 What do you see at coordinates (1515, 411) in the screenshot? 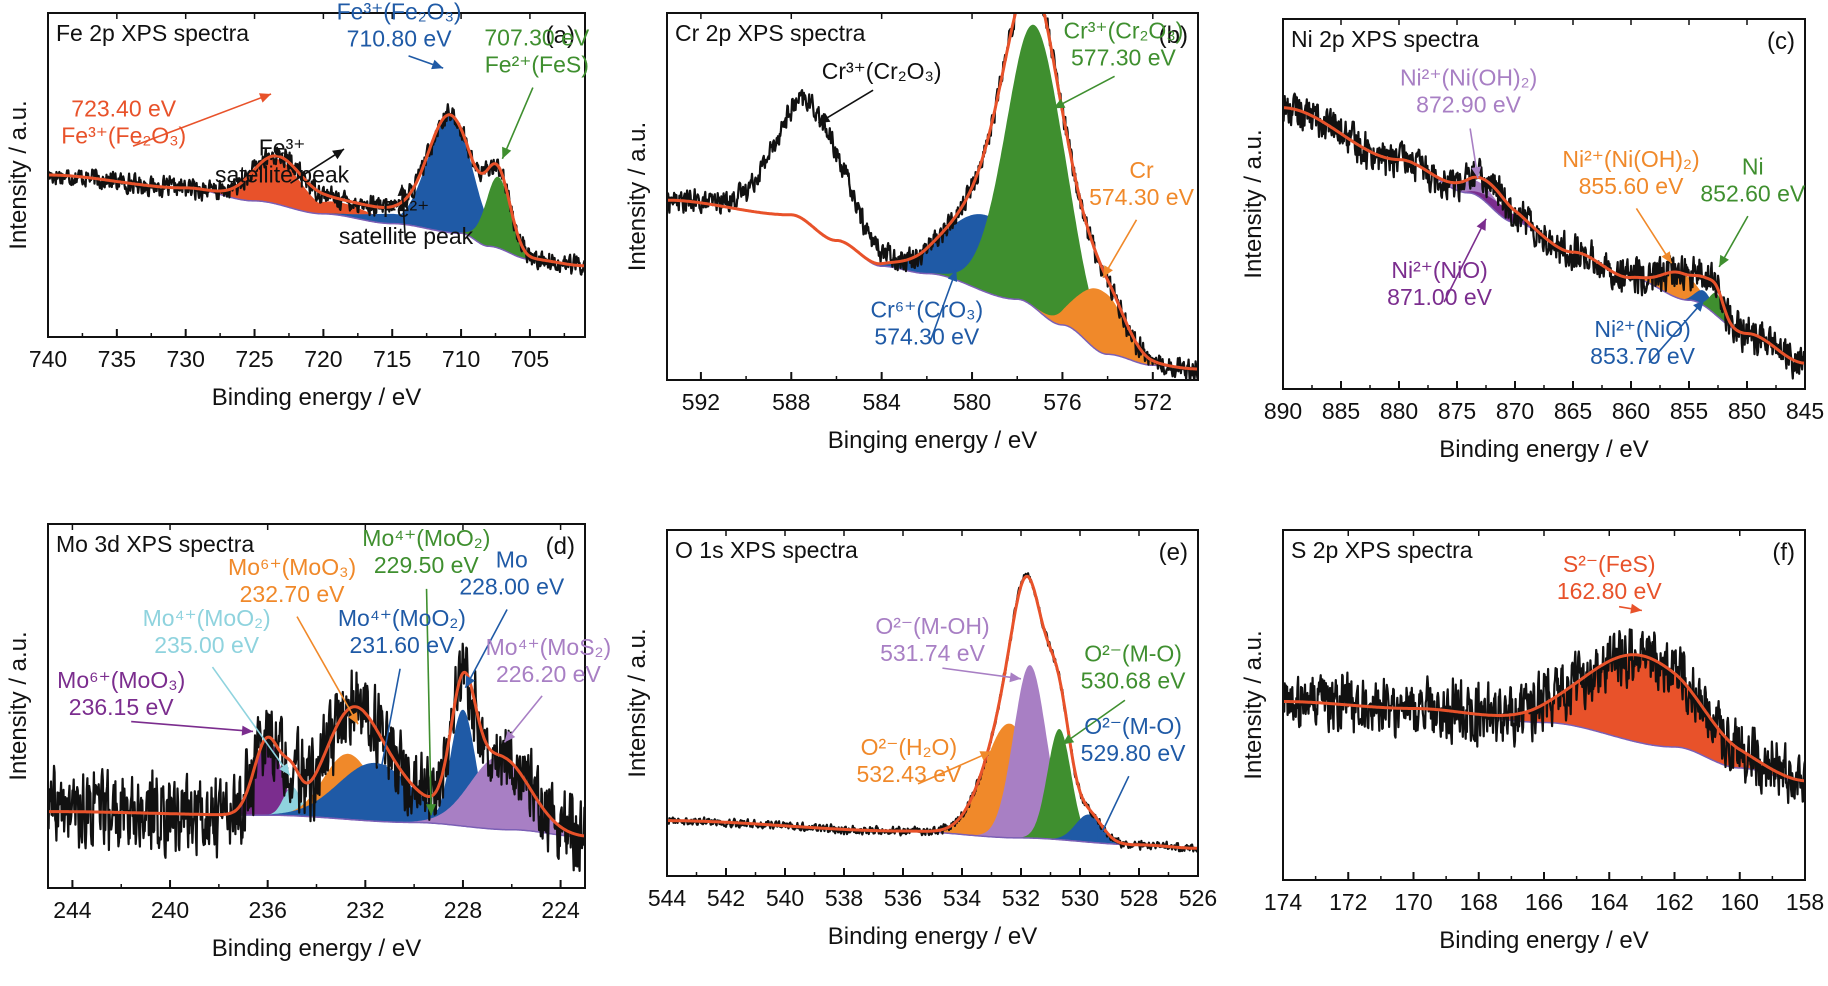
I see `x-tick-label: 870` at bounding box center [1515, 411].